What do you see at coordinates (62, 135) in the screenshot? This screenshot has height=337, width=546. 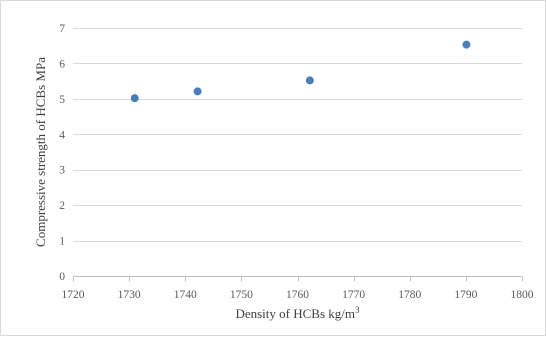 I see `y-tick-label: 4` at bounding box center [62, 135].